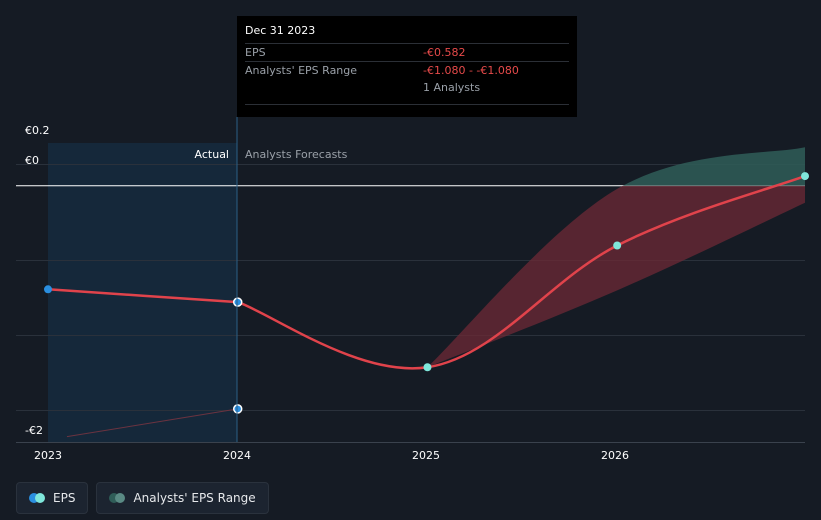  Describe the element at coordinates (714, 166) in the screenshot. I see `eps-range-band-above-zero` at that location.